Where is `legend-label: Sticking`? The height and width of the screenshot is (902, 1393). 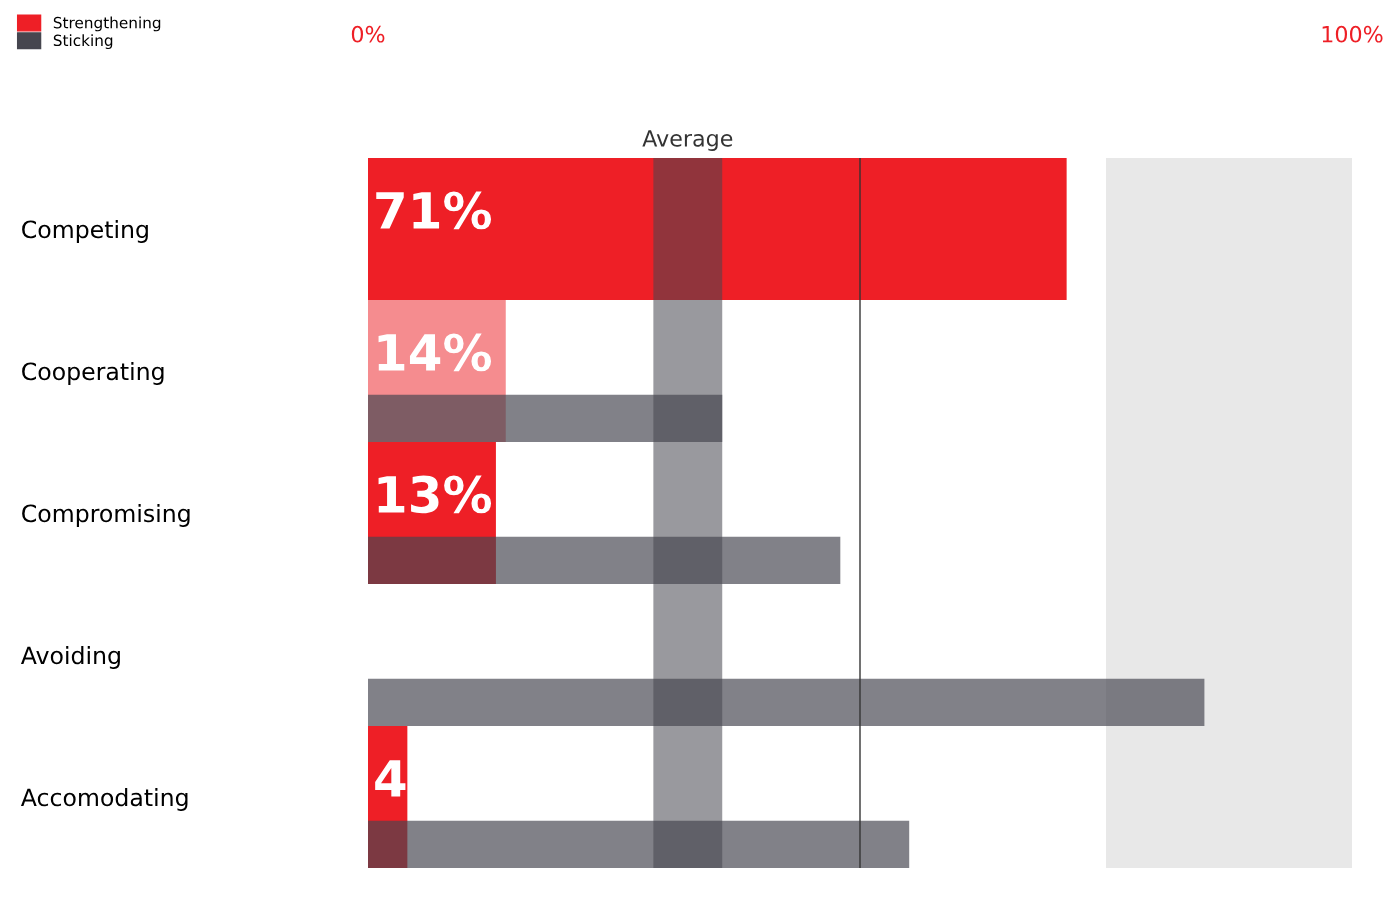
legend-label: Sticking is located at coordinates (83, 42).